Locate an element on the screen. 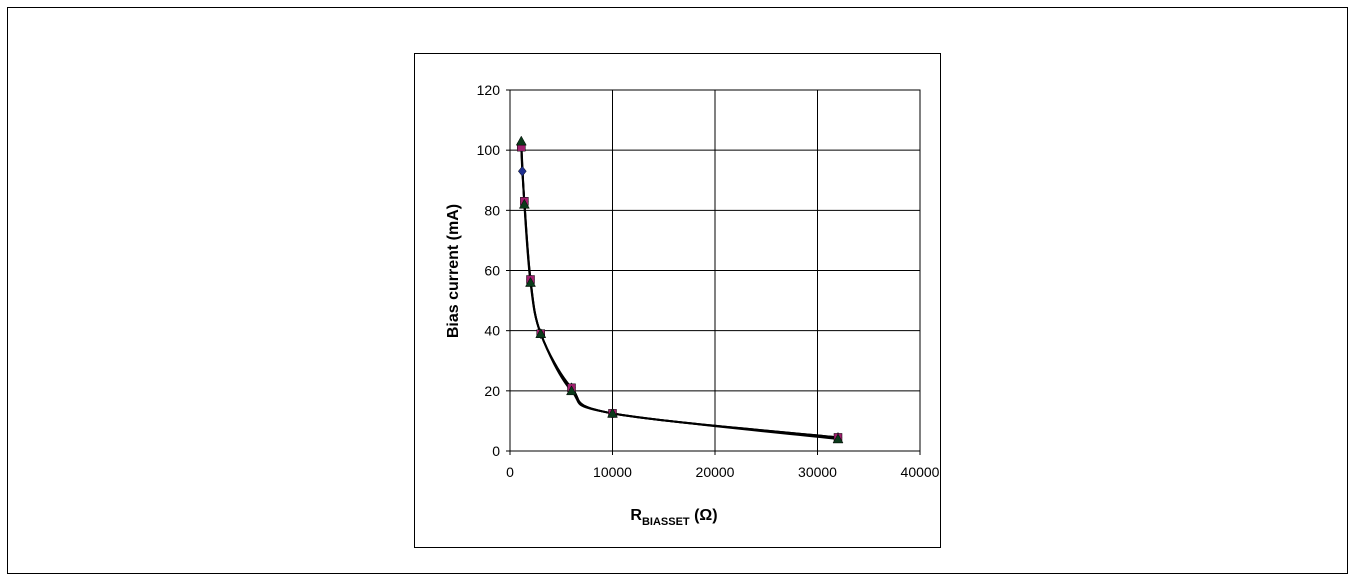 This screenshot has width=1355, height=581. y-tick-label: 60 is located at coordinates (492, 271).